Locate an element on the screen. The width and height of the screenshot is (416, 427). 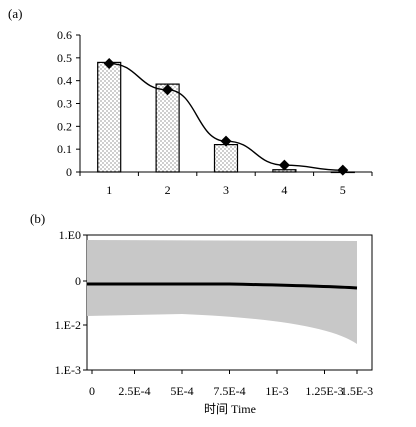
panel-a-x-tick-label: 5 is located at coordinates (343, 190).